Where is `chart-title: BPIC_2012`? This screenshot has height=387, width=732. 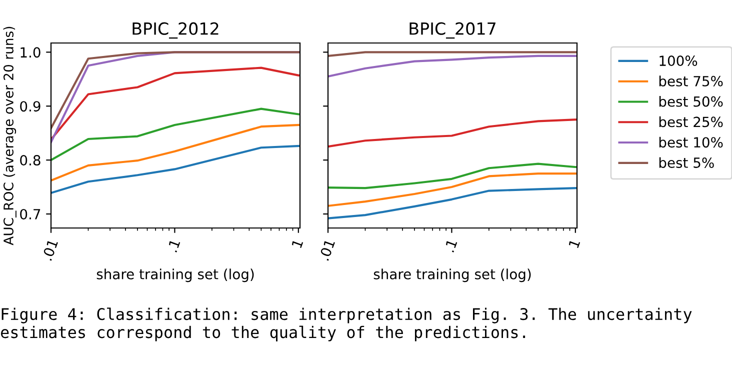 chart-title: BPIC_2012 is located at coordinates (175, 30).